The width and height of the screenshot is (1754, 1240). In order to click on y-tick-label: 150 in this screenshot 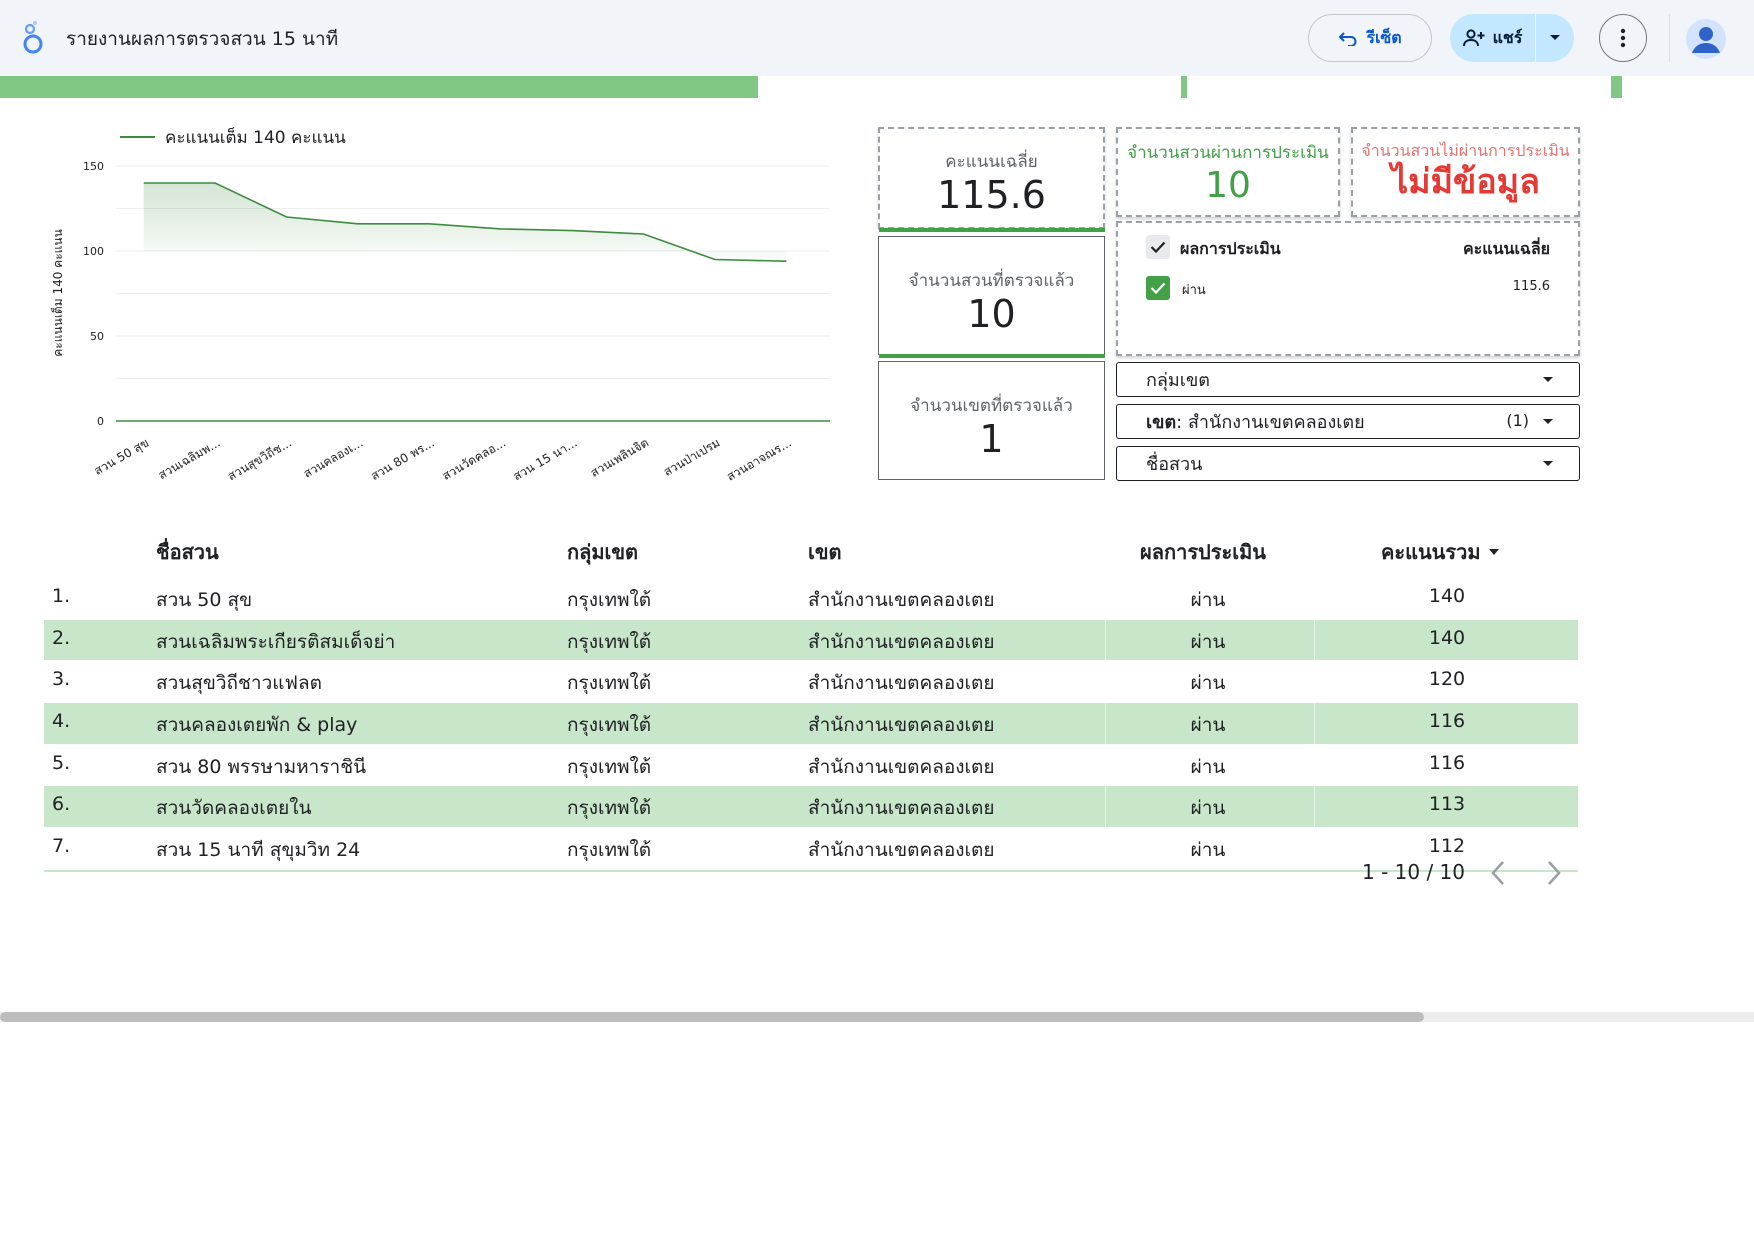, I will do `click(93, 166)`.